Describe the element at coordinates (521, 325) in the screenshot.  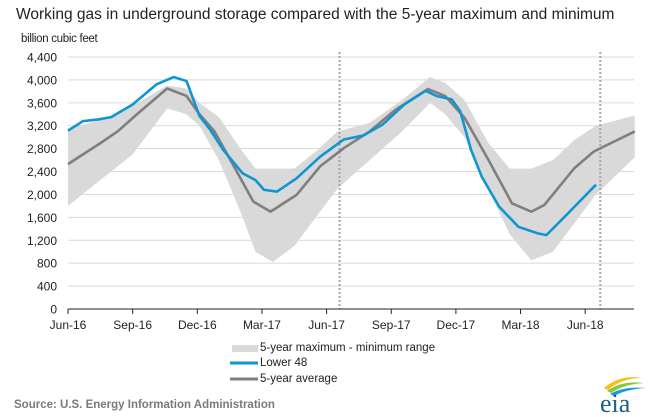
I see `x-tick-label: Mar-18` at that location.